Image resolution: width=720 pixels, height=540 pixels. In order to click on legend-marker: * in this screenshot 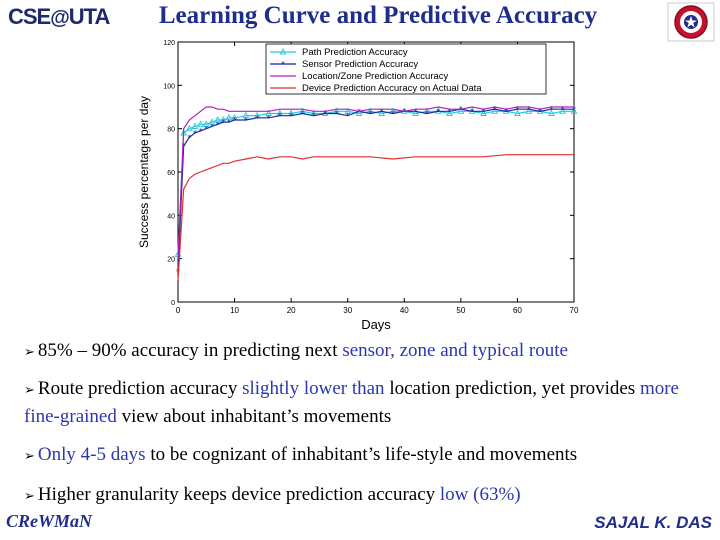, I will do `click(283, 64)`.